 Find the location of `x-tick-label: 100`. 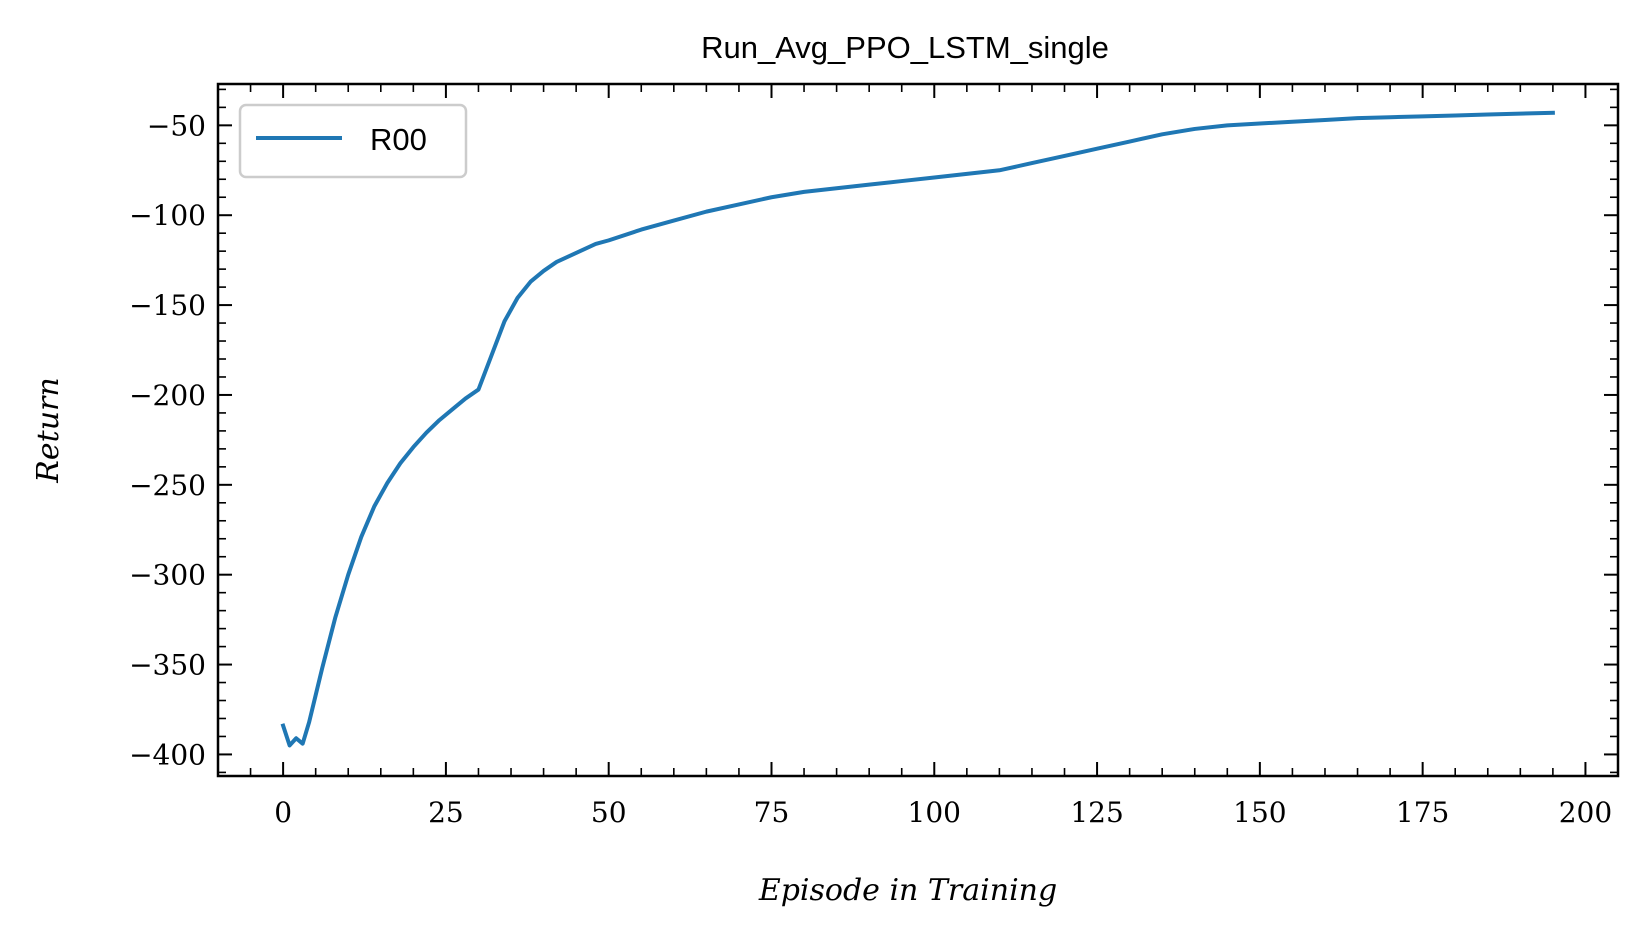

x-tick-label: 100 is located at coordinates (934, 812).